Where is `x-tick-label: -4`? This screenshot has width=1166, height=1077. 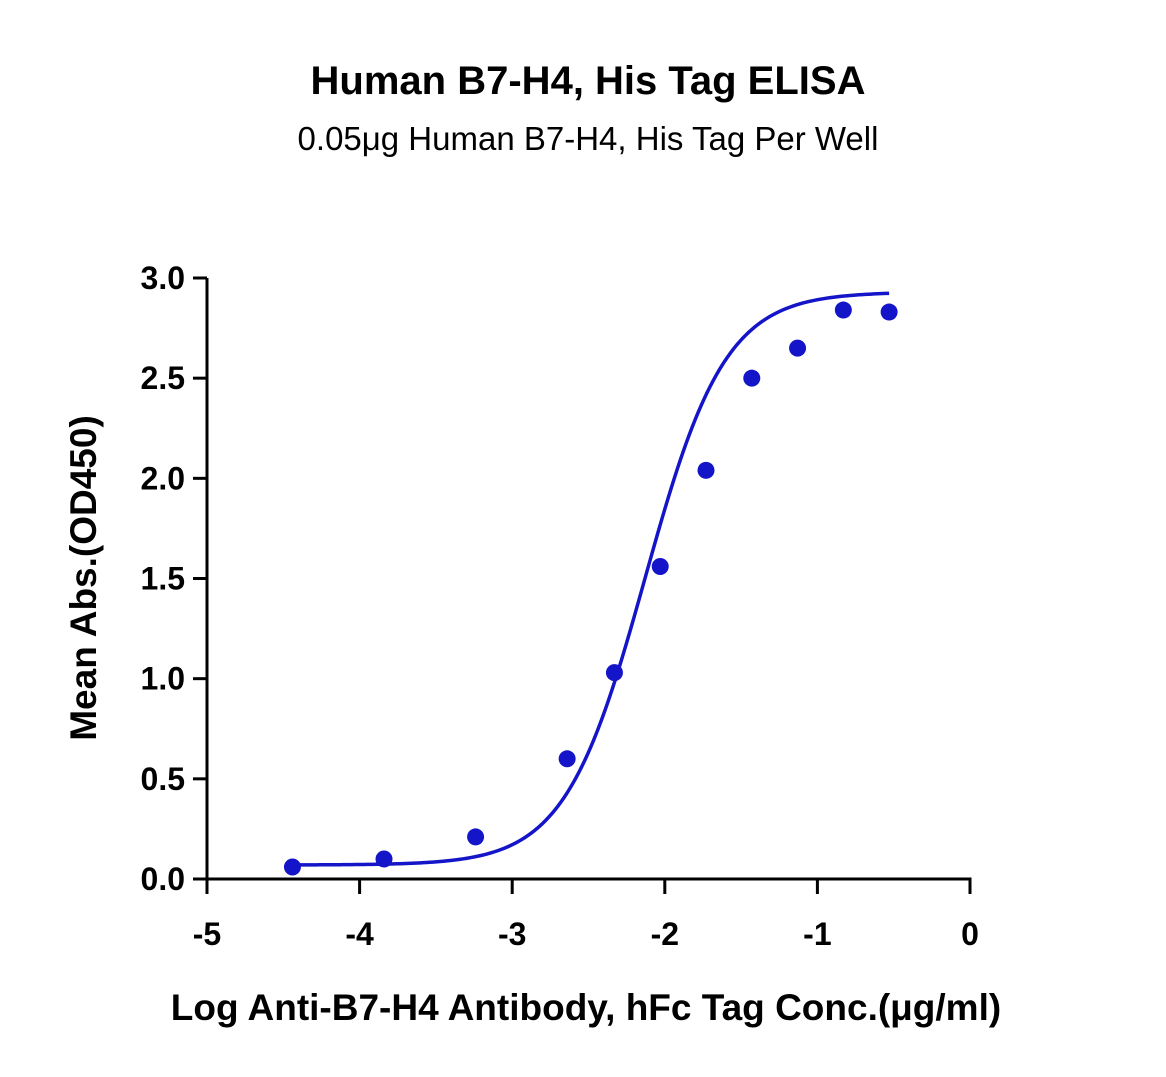 x-tick-label: -4 is located at coordinates (359, 934).